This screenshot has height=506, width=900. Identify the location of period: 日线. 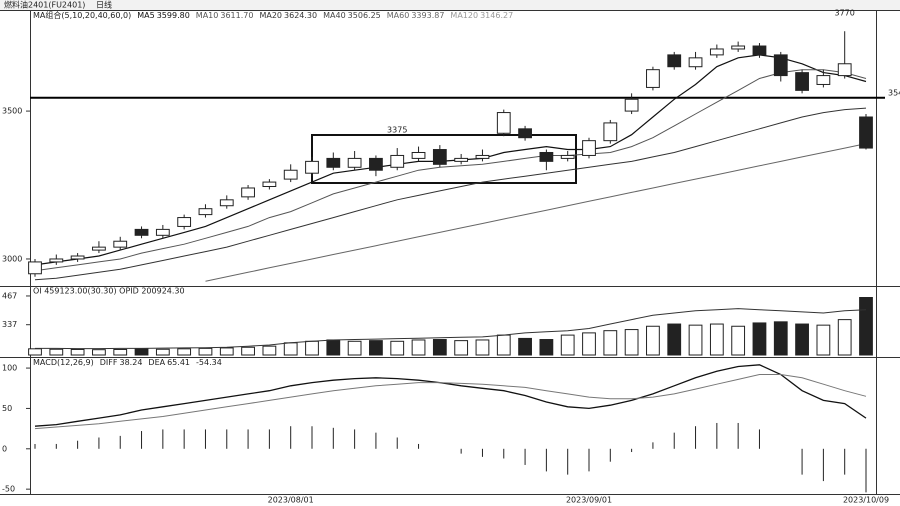
(104, 5).